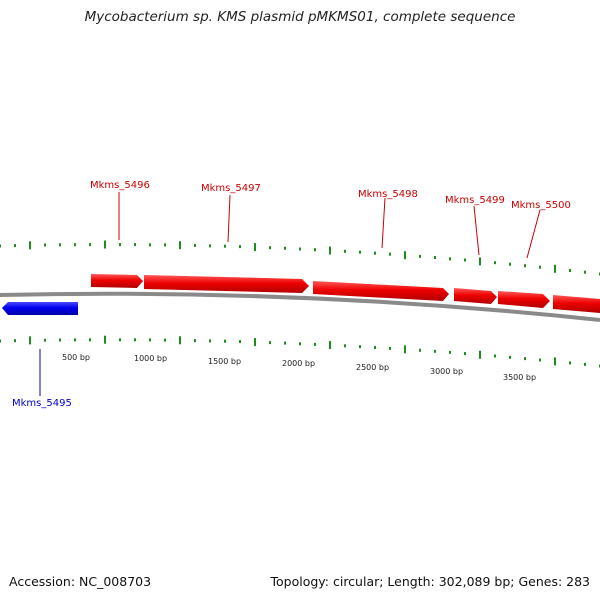 This screenshot has height=600, width=600. Describe the element at coordinates (231, 188) in the screenshot. I see `gene-label-mkms-5497: Mkms_5497` at that location.